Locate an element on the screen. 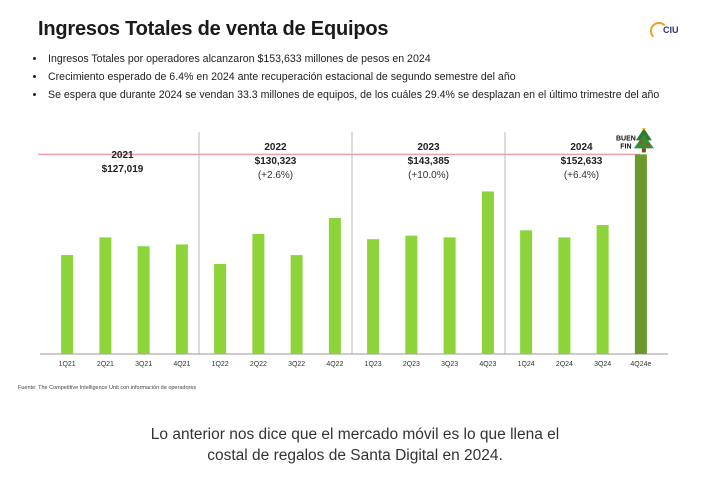 This screenshot has width=710, height=500. year-total: $152,633 is located at coordinates (582, 161).